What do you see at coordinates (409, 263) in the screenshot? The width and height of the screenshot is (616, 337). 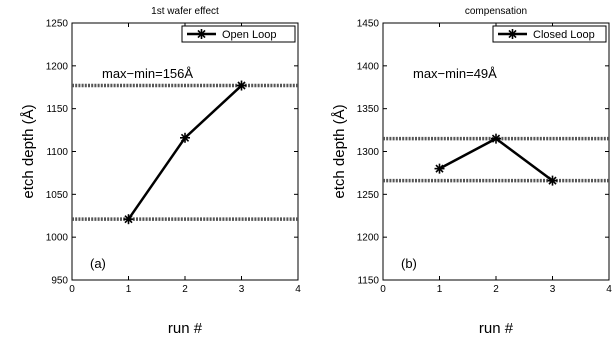 I see `panel-label: (b)` at bounding box center [409, 263].